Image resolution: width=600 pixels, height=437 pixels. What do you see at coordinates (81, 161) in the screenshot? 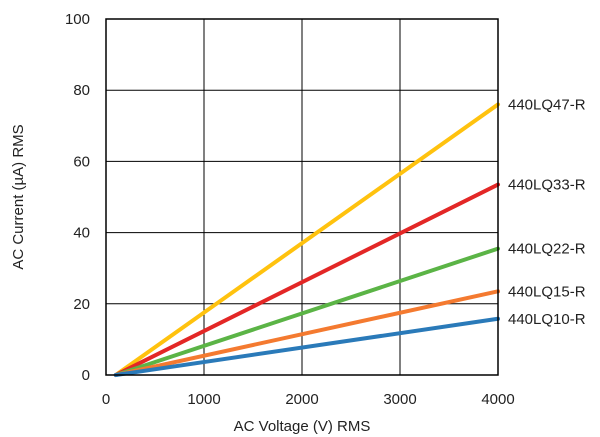
I see `y-tick-label: 60` at bounding box center [81, 161].